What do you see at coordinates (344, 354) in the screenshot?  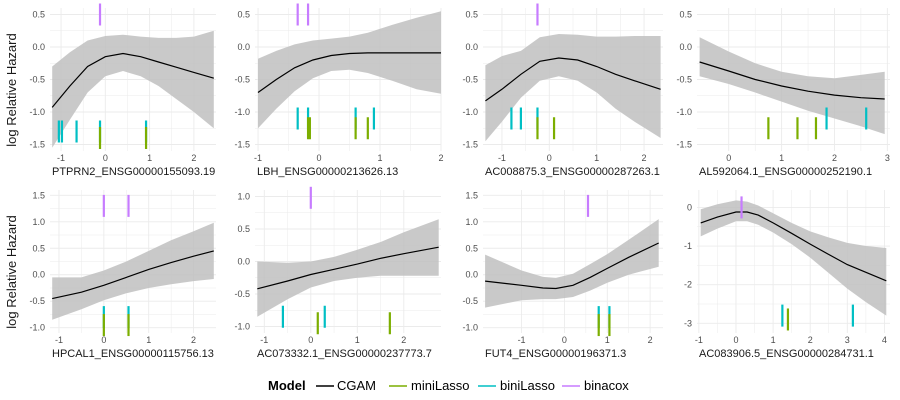 I see `x-axis-label: AC073332.1_ENSG00000237773.7` at bounding box center [344, 354].